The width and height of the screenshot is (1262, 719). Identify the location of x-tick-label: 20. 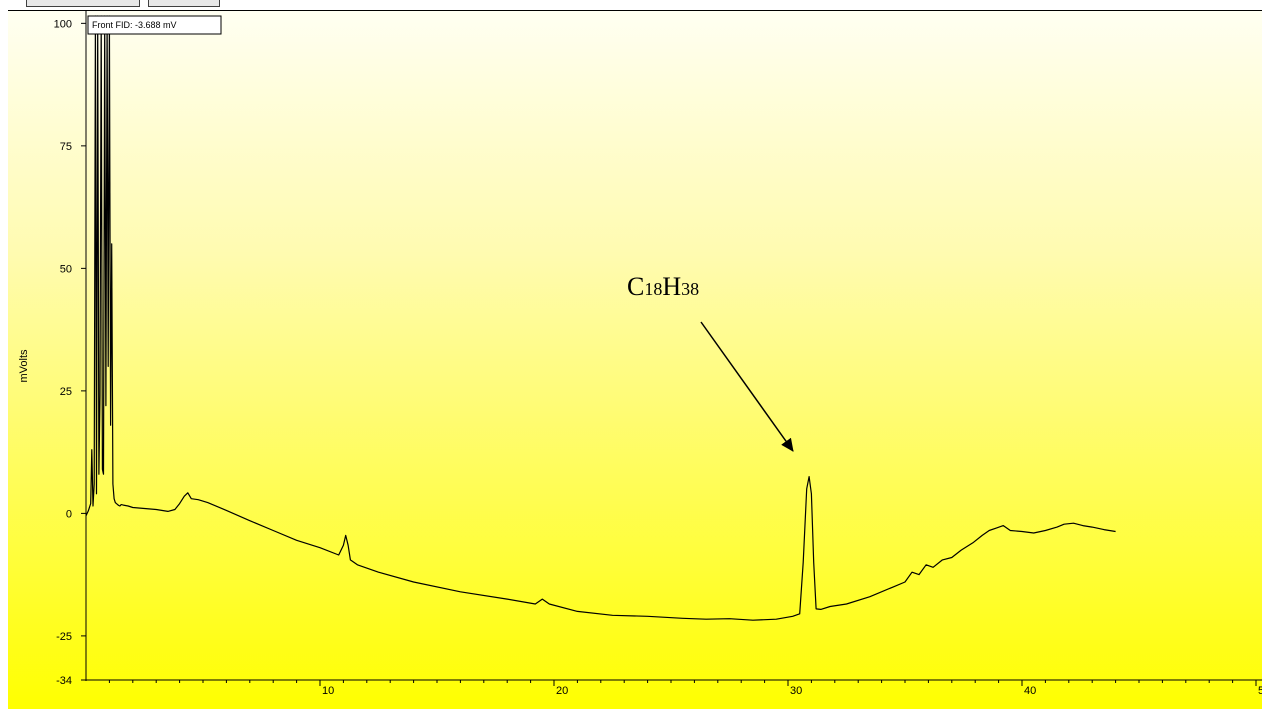
(562, 691).